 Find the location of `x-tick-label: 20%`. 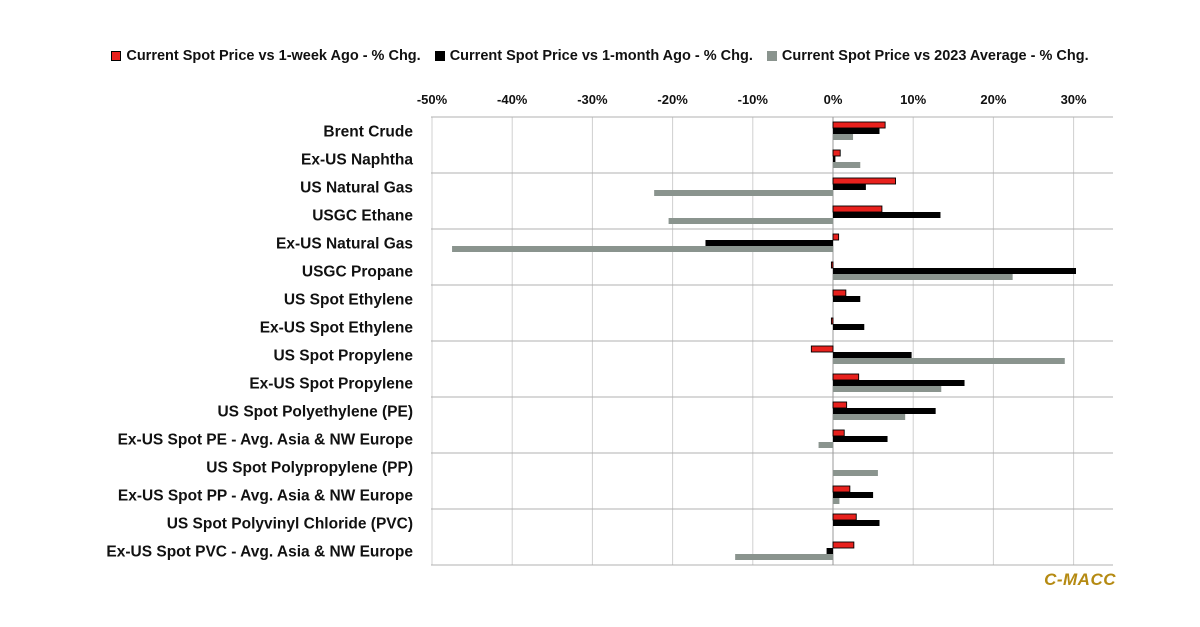

x-tick-label: 20% is located at coordinates (993, 99).